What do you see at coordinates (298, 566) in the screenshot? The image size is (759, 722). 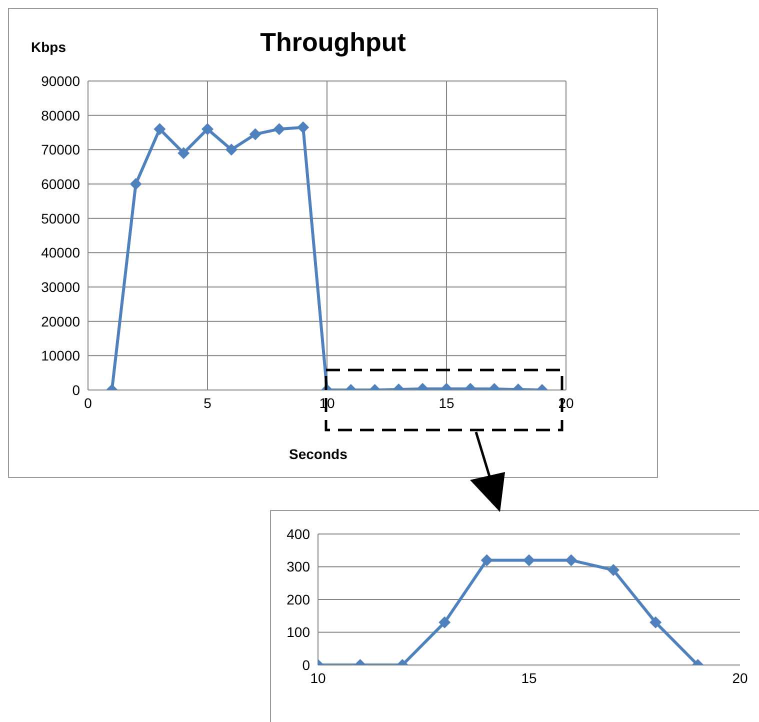 I see `y-tick-label: 300` at bounding box center [298, 566].